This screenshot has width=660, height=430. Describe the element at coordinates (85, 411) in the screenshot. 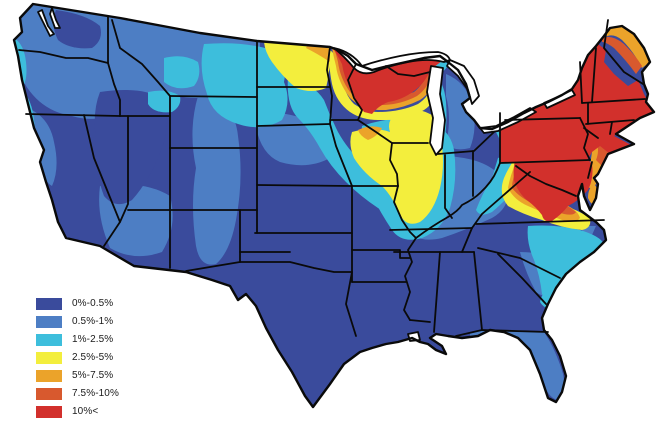

I see `legend-label: 10%<` at that location.